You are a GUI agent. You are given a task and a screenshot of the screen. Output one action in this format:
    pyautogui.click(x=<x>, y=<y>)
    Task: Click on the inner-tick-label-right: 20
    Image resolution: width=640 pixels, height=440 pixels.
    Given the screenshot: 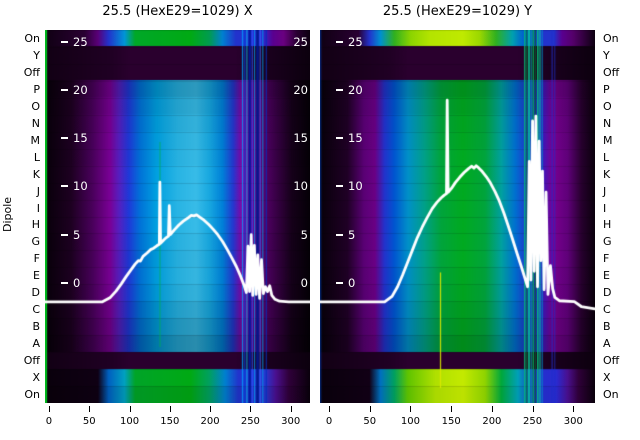 What is the action you would take?
    pyautogui.click(x=300, y=90)
    